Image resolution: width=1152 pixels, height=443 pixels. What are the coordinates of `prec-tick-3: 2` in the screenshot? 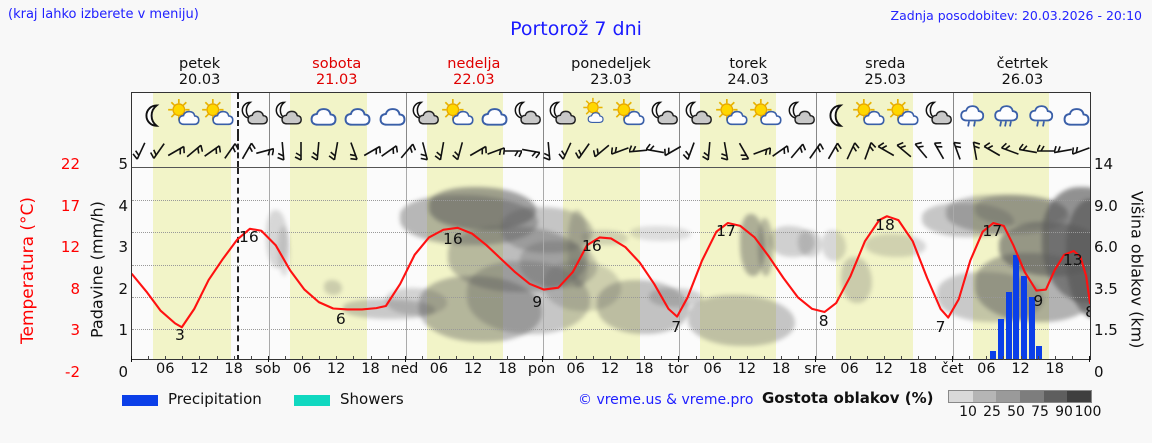 It's located at (123, 288).